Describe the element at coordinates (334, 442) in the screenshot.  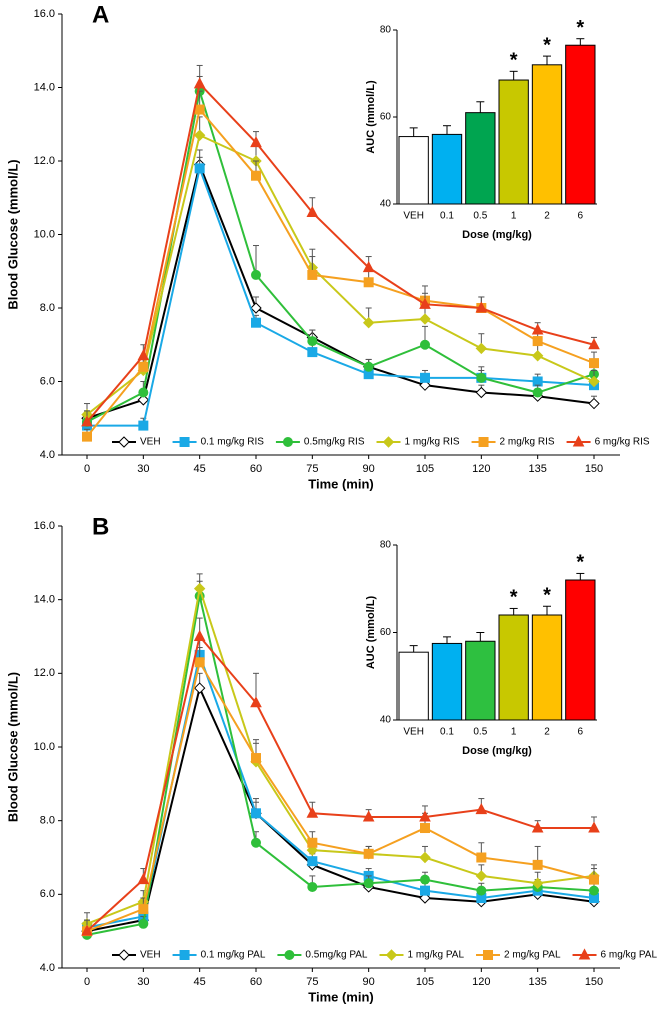
I see `legend-label: 0.5mg/kg RIS` at that location.